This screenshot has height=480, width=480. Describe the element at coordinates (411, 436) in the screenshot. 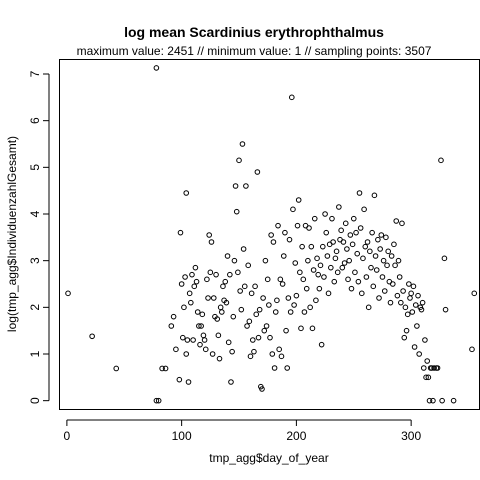

I see `x-tick-label: 300` at that location.